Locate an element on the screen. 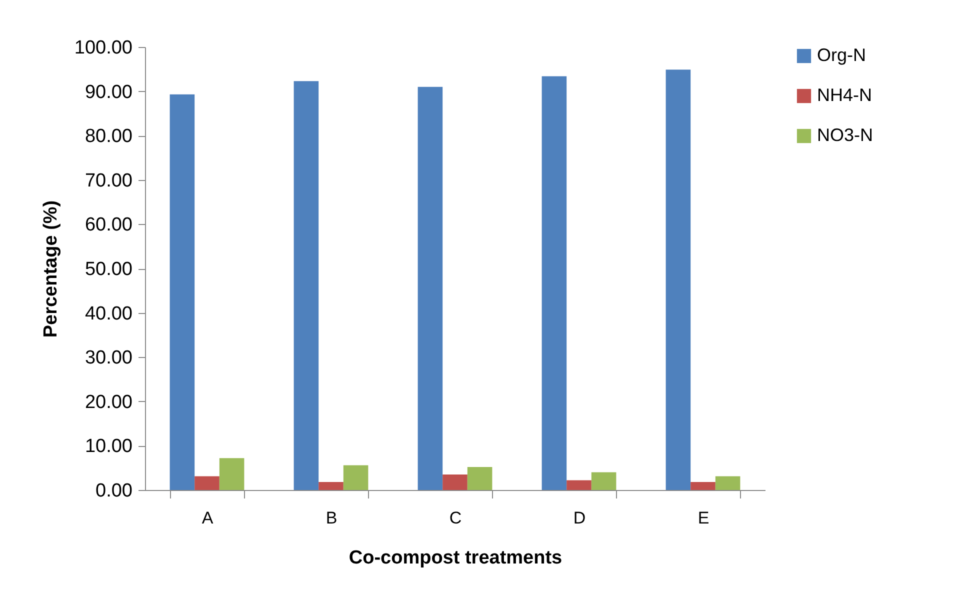  y-axis-title: Percentage (%) is located at coordinates (51, 269).